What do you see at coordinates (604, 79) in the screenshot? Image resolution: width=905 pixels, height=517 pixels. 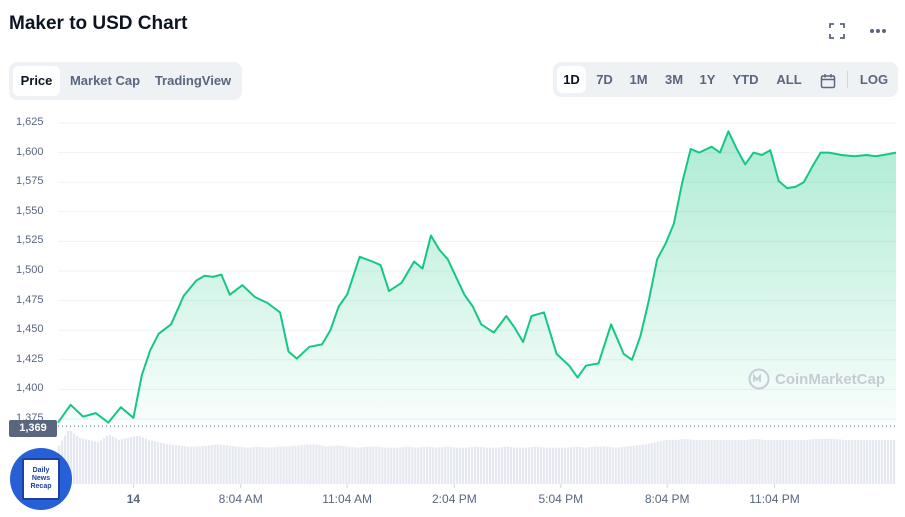 I see `range-7d: 7D` at bounding box center [604, 79].